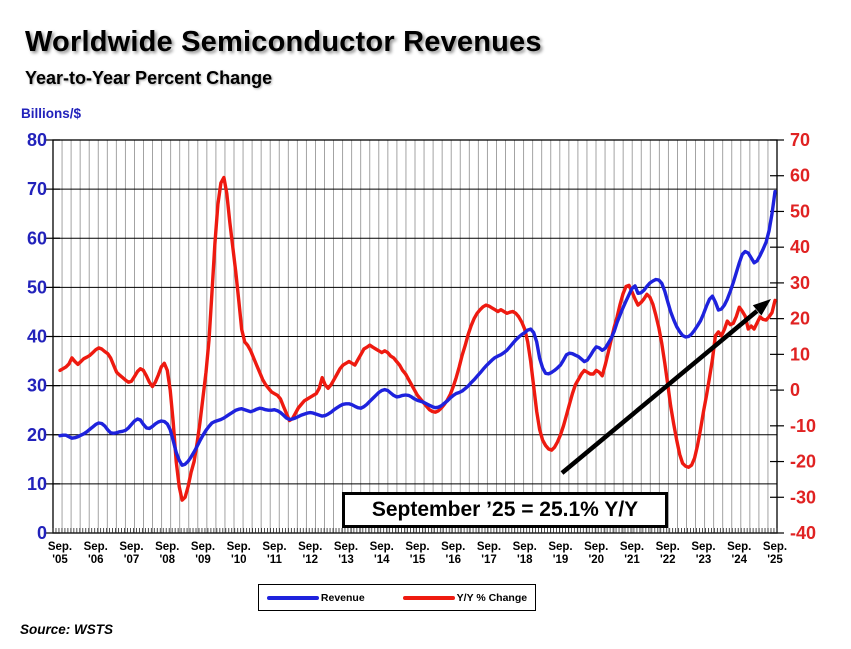 This screenshot has height=649, width=851. Describe the element at coordinates (51, 113) in the screenshot. I see `left-axis-title: Billions/$` at that location.